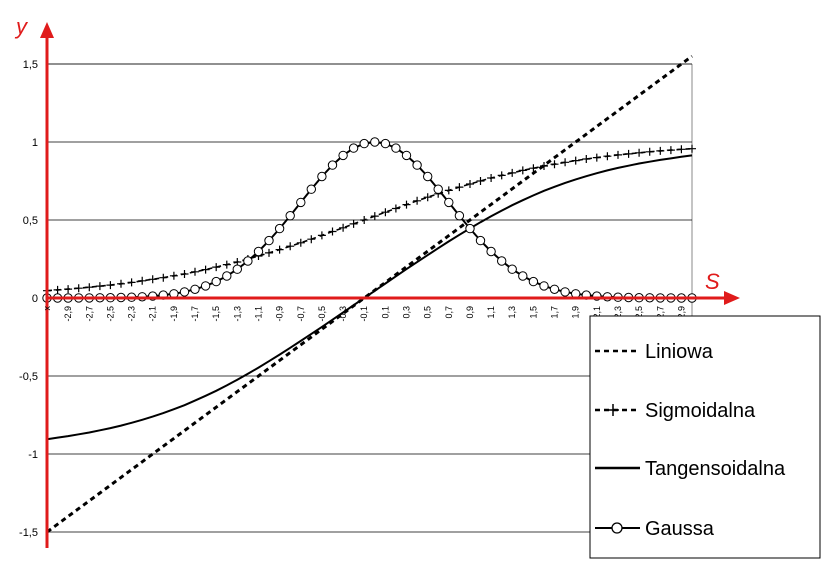 This screenshot has height=571, width=832. What do you see at coordinates (35, 143) in the screenshot?
I see `y-tick-label: 1` at bounding box center [35, 143].